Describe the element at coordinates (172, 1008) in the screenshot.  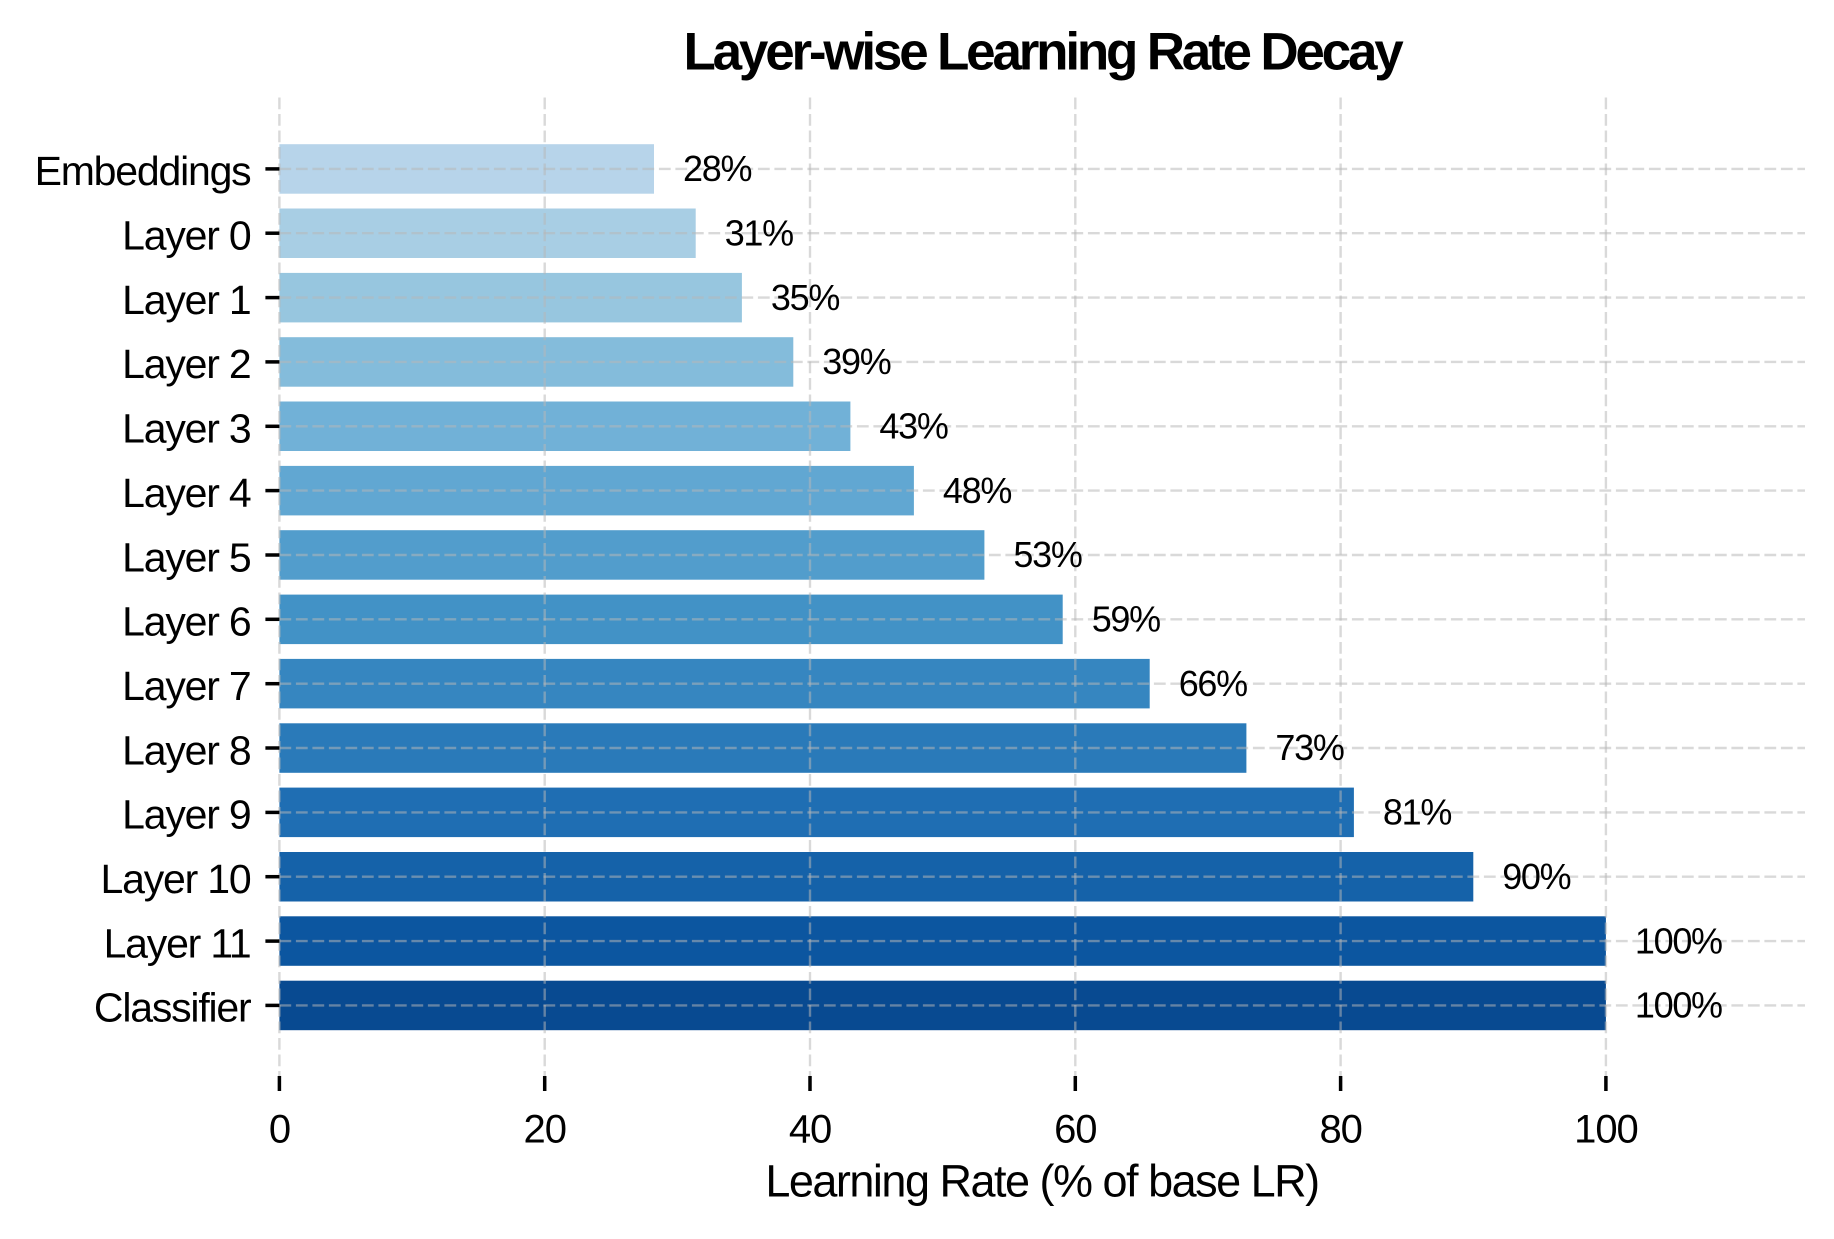
I see `svg-text: Classifier` at that location.